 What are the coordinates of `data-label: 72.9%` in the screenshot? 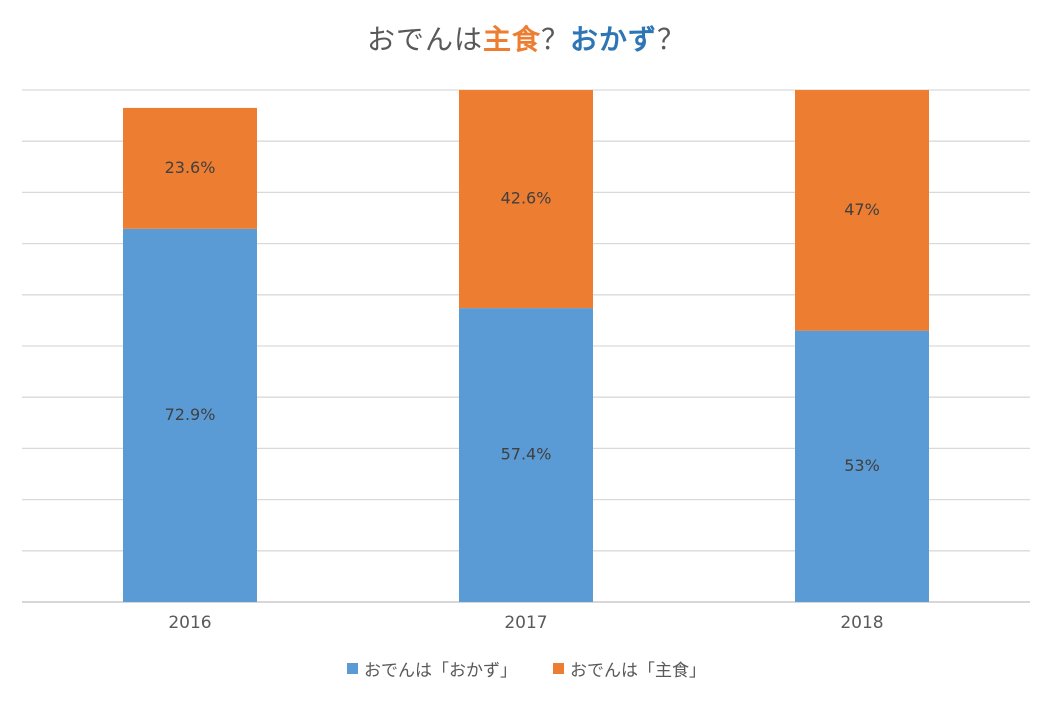 It's located at (190, 414).